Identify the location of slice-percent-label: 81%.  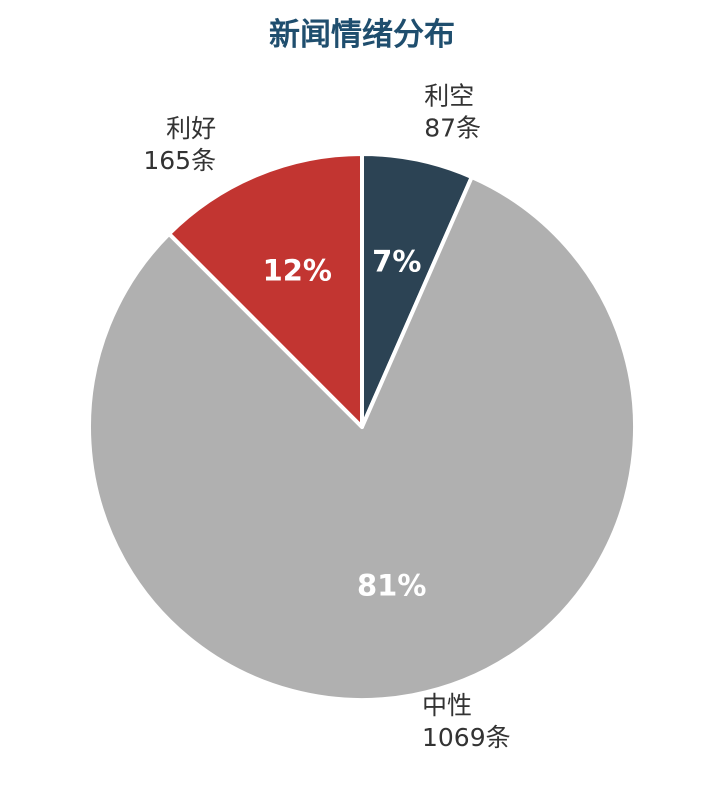
(391, 585).